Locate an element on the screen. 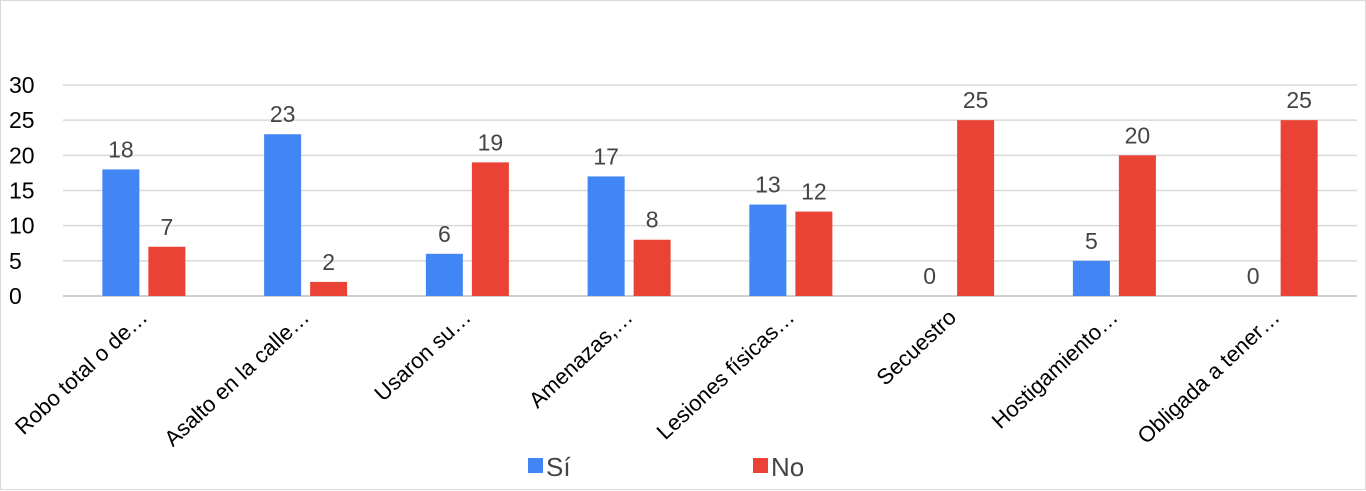 This screenshot has height=491, width=1366. y-tick-label: 30 is located at coordinates (22, 85).